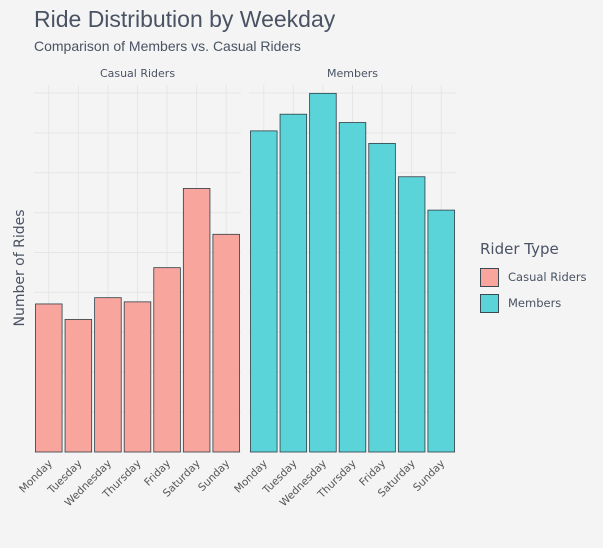  I want to click on chart-subtitle: Comparison of Members vs. Casual Riders, so click(167, 46).